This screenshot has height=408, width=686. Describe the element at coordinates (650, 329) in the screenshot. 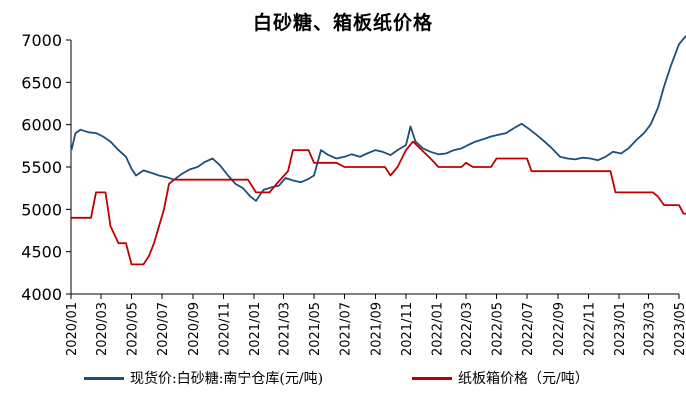

I see `x-tick-label: 2023/03` at that location.